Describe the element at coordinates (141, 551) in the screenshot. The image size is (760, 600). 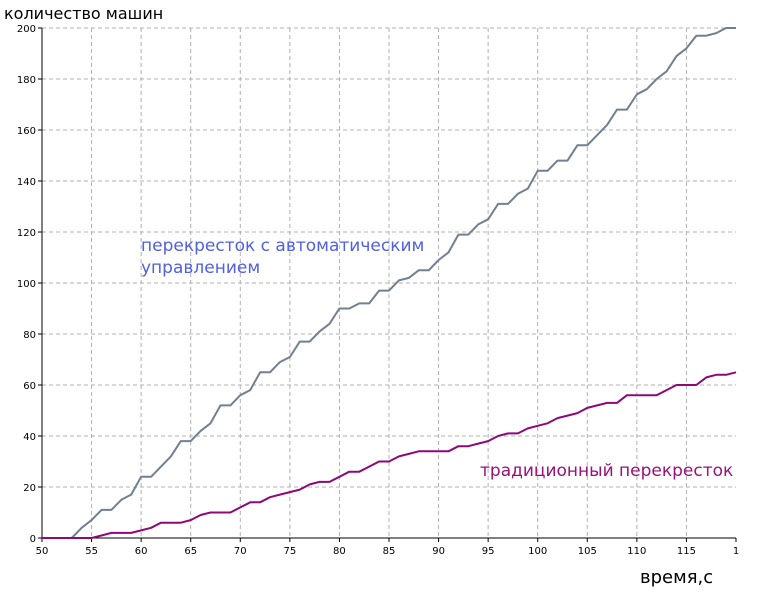
I see `x-tick-label: 60` at that location.